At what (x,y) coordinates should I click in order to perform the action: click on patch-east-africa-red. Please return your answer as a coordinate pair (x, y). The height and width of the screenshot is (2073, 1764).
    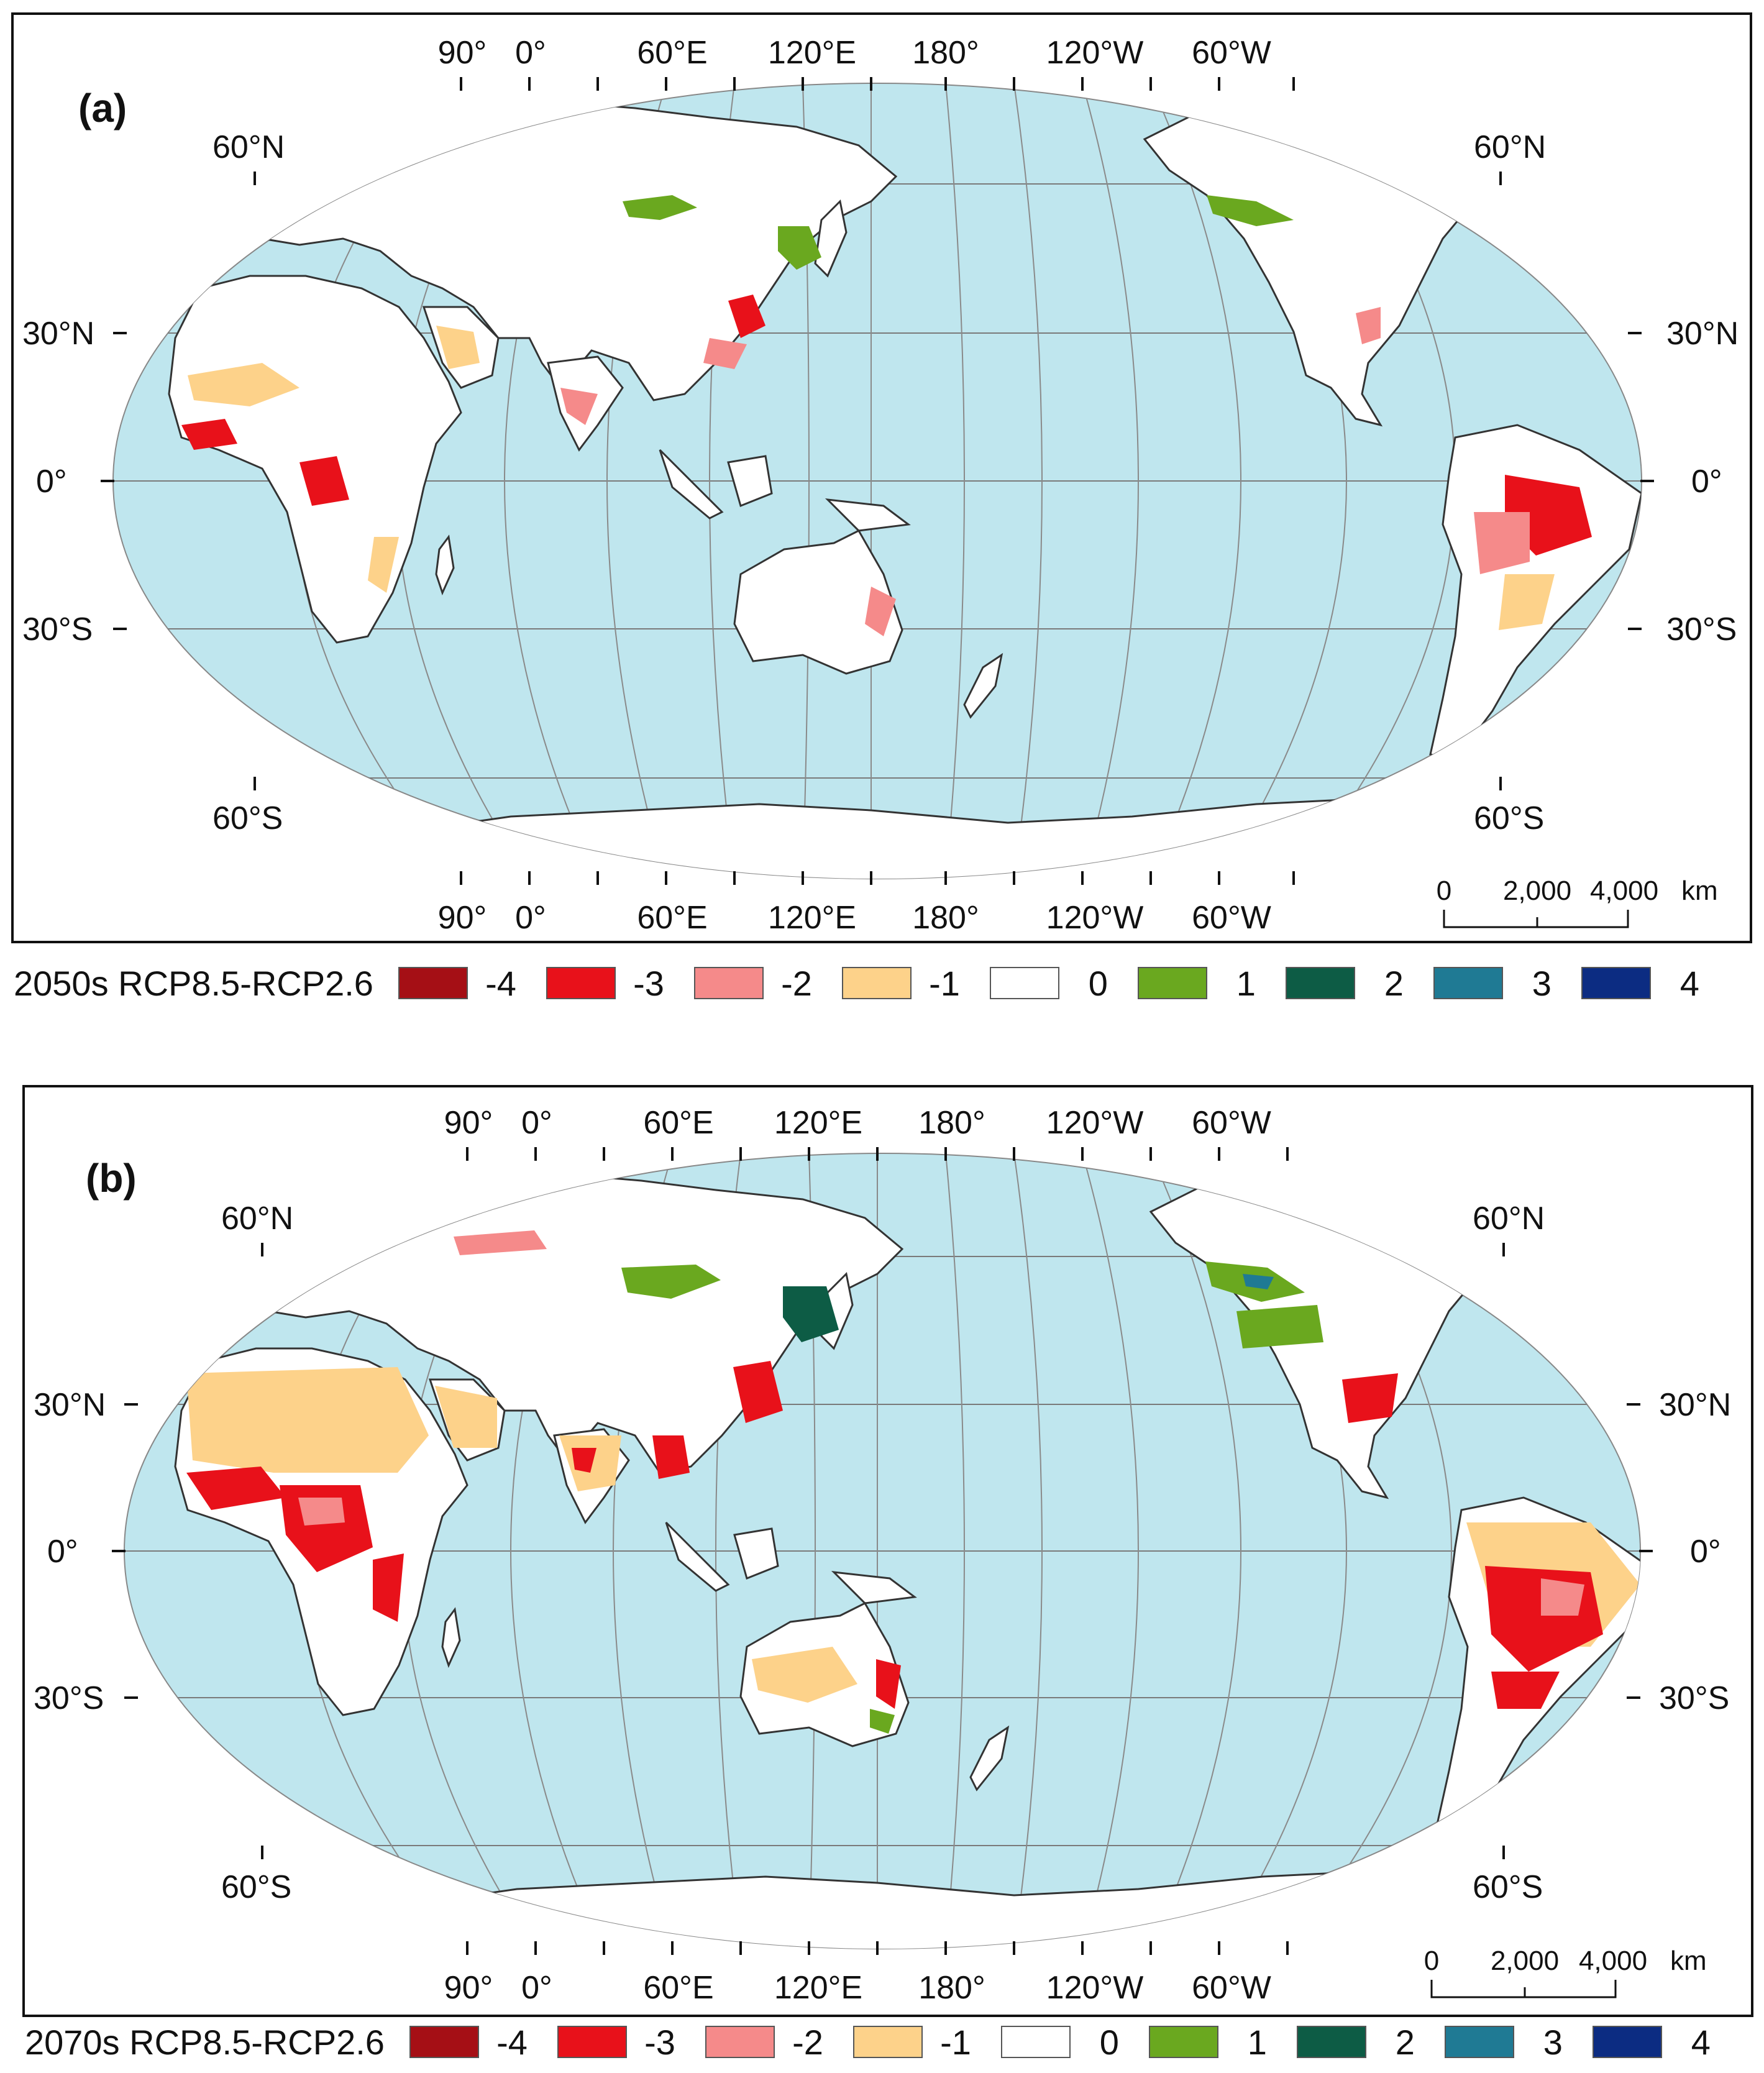
    Looking at the image, I should click on (388, 1588).